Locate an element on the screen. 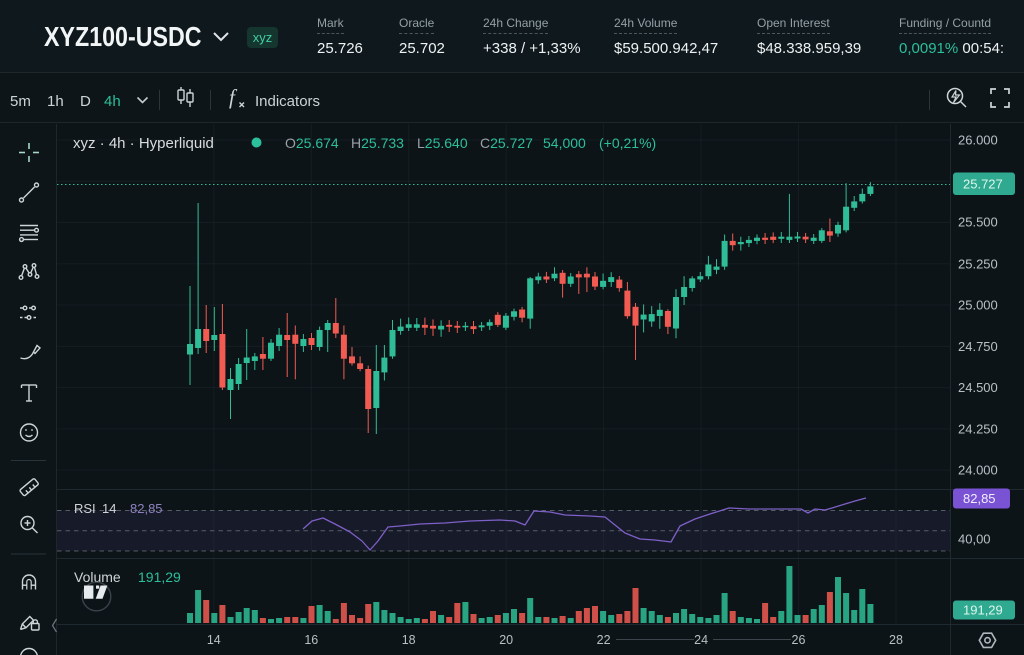  svg-text: xyz · 4h · Hyperliquid is located at coordinates (143, 143).